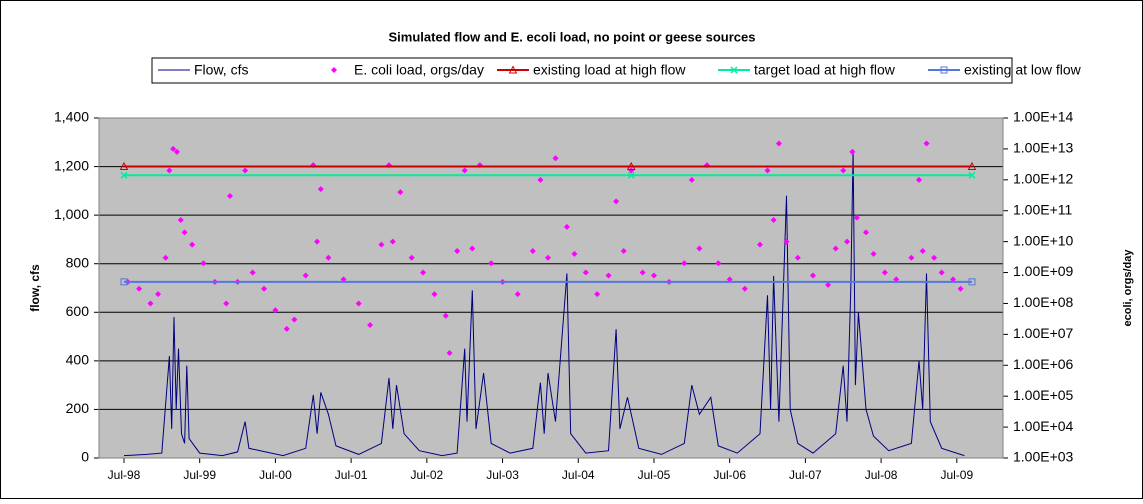 Image resolution: width=1143 pixels, height=504 pixels. Describe the element at coordinates (78, 360) in the screenshot. I see `y-tick-label: 400` at that location.